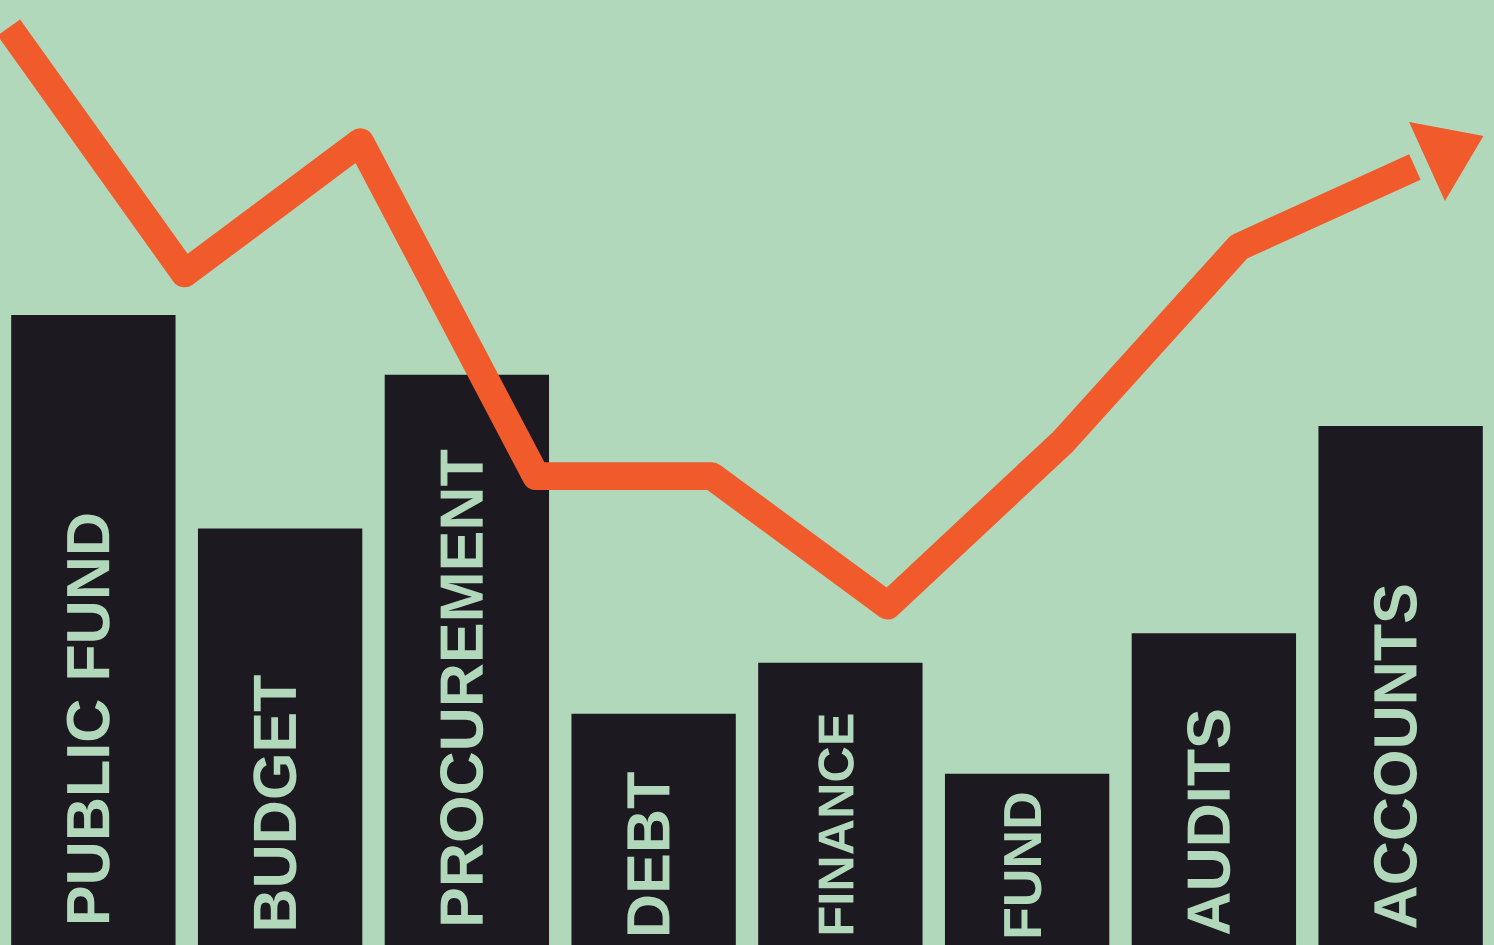 This screenshot has height=945, width=1494. Describe the element at coordinates (1023, 865) in the screenshot. I see `x-tick-label: FUND` at that location.